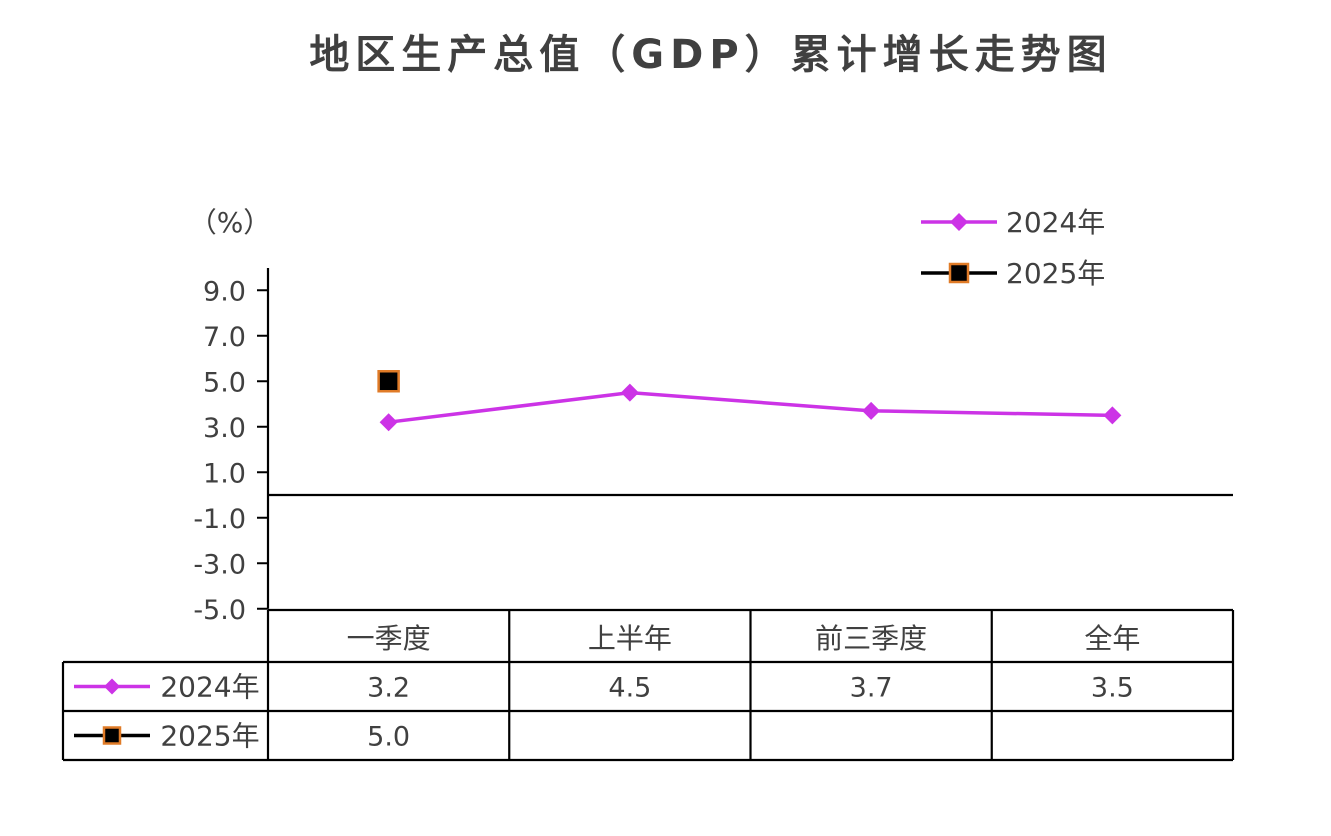 This screenshot has height=836, width=1331. What do you see at coordinates (388, 737) in the screenshot?
I see `table-cell-value: 5.0` at bounding box center [388, 737].